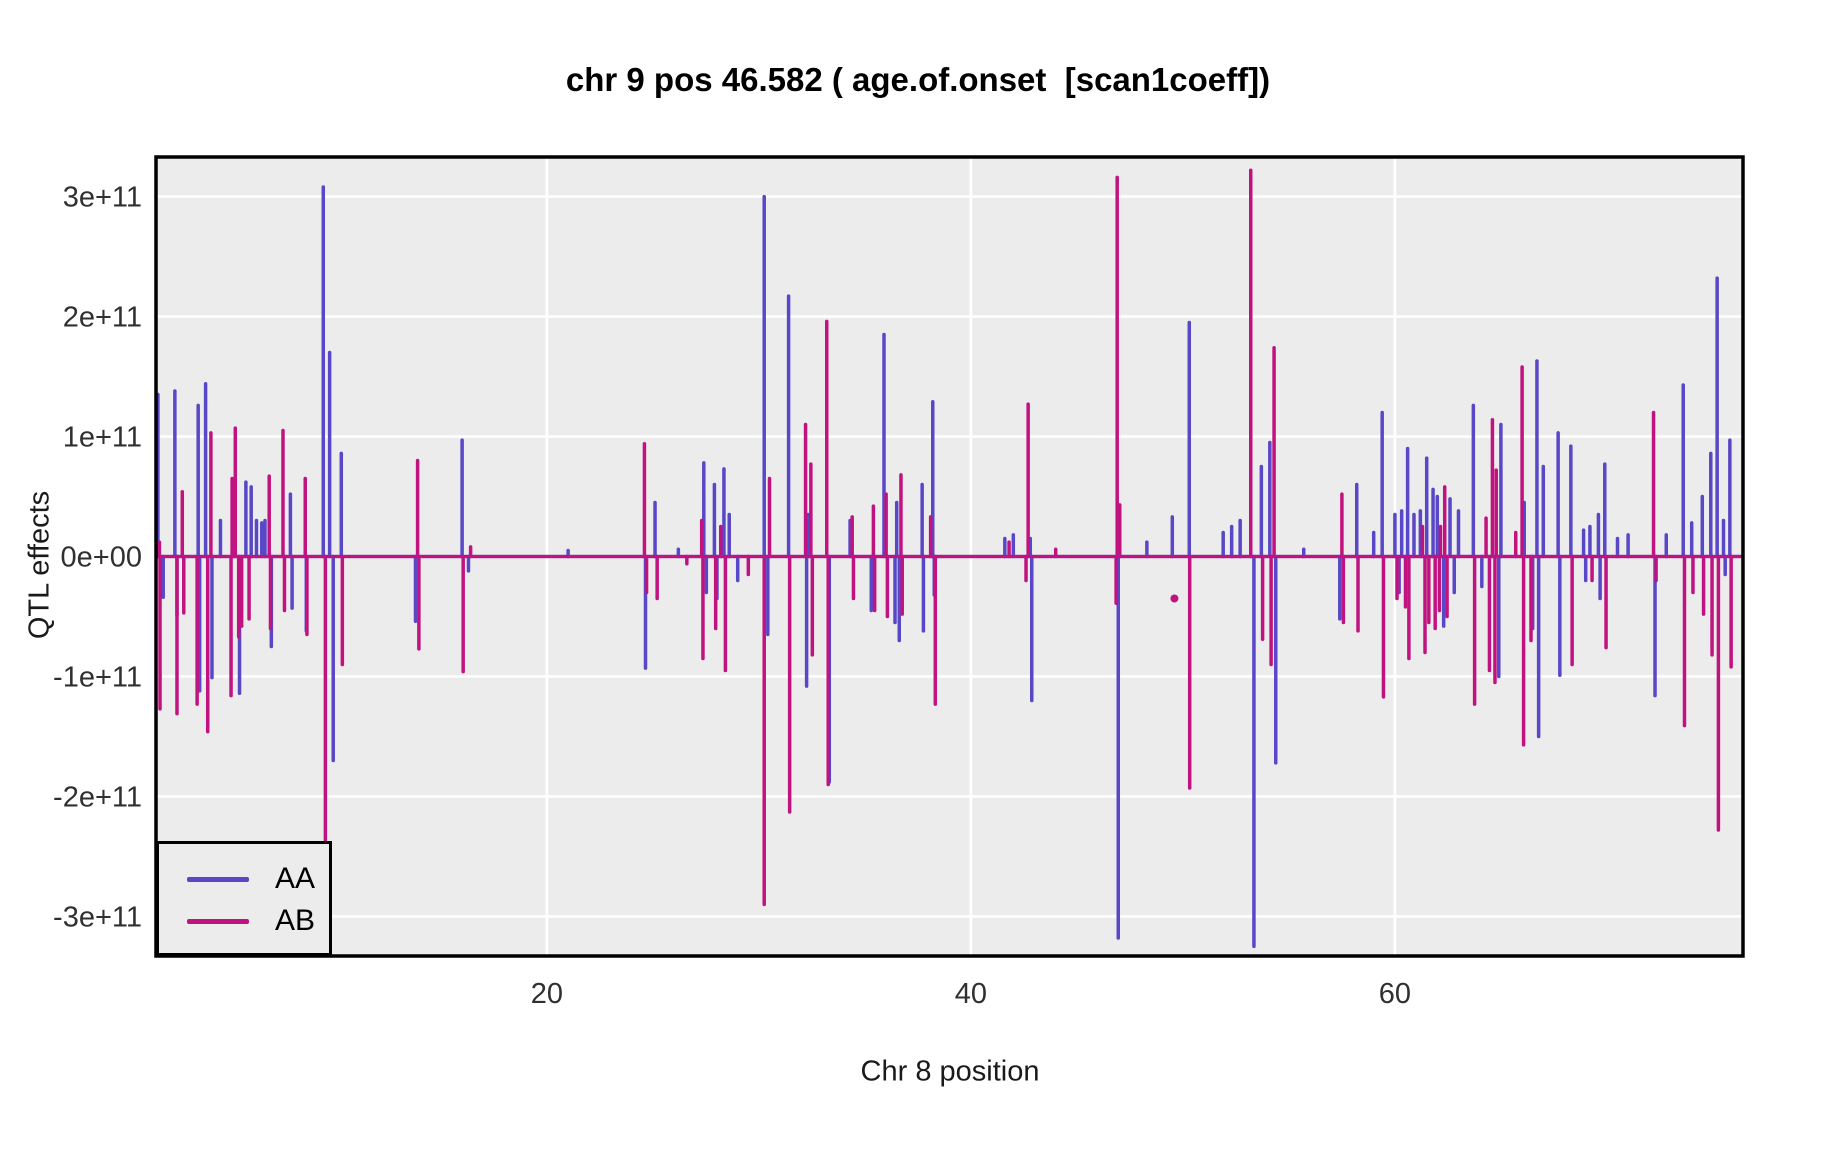 This screenshot has width=1824, height=1152. I want to click on x-axis-tick-labels: 20 40 60, so click(971, 994).